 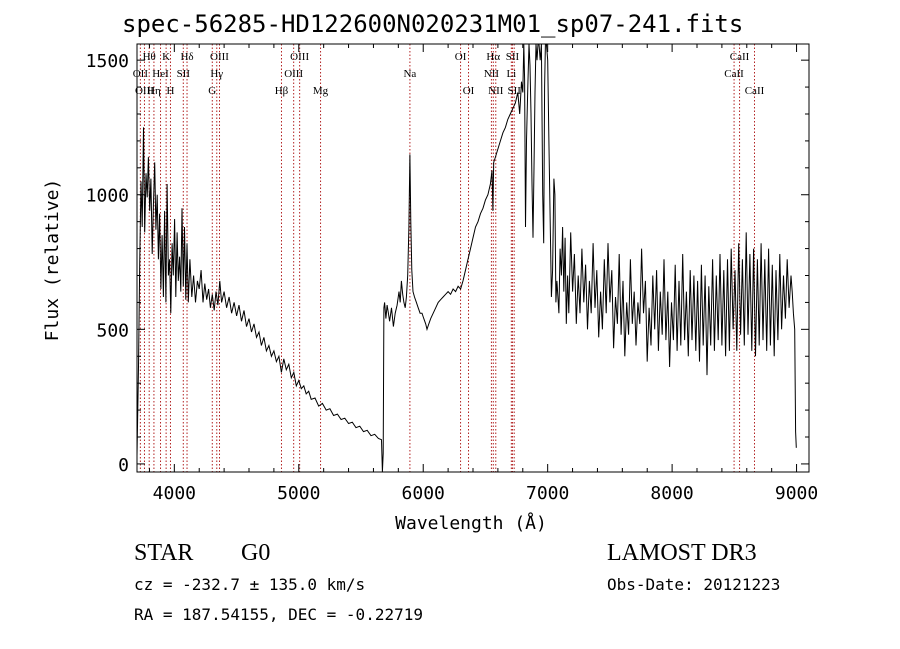 I want to click on x-tick-label: 4000, so click(x=174, y=493).